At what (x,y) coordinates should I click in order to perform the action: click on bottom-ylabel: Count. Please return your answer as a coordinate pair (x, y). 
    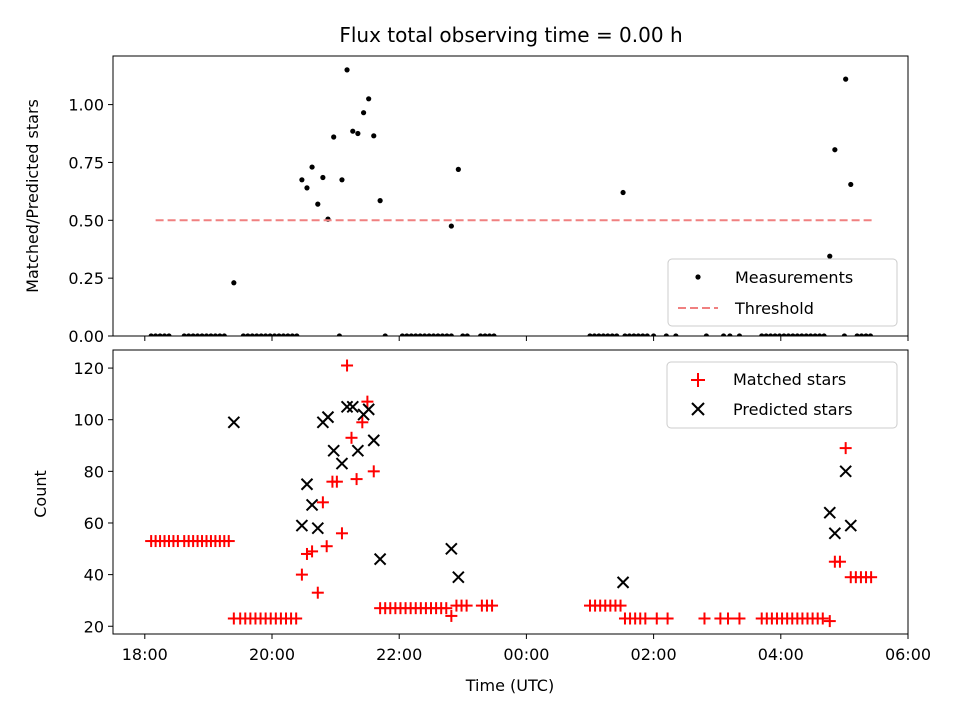
    Looking at the image, I should click on (40, 494).